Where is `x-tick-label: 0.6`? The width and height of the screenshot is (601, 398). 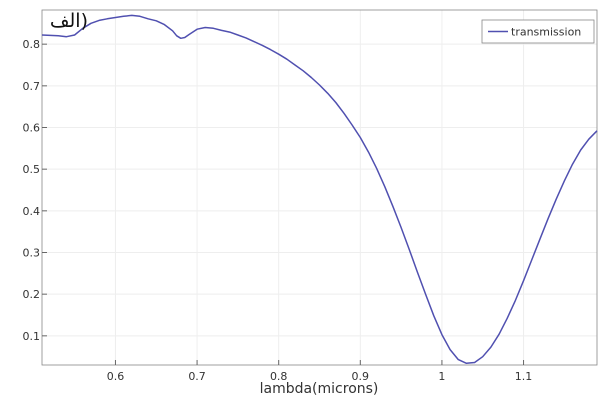
x-tick-label: 0.6 is located at coordinates (116, 376).